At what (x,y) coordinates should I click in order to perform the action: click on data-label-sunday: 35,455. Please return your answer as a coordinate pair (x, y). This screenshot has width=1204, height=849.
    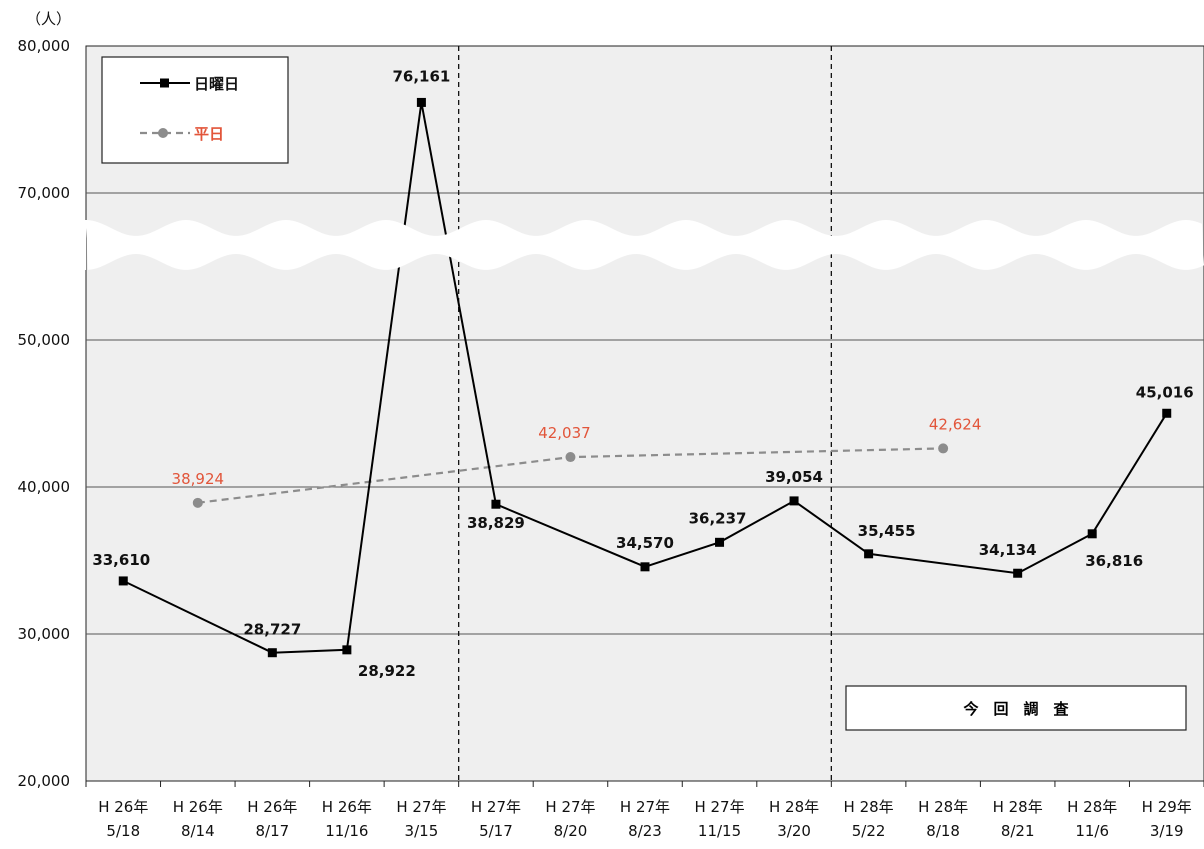
    Looking at the image, I should click on (887, 531).